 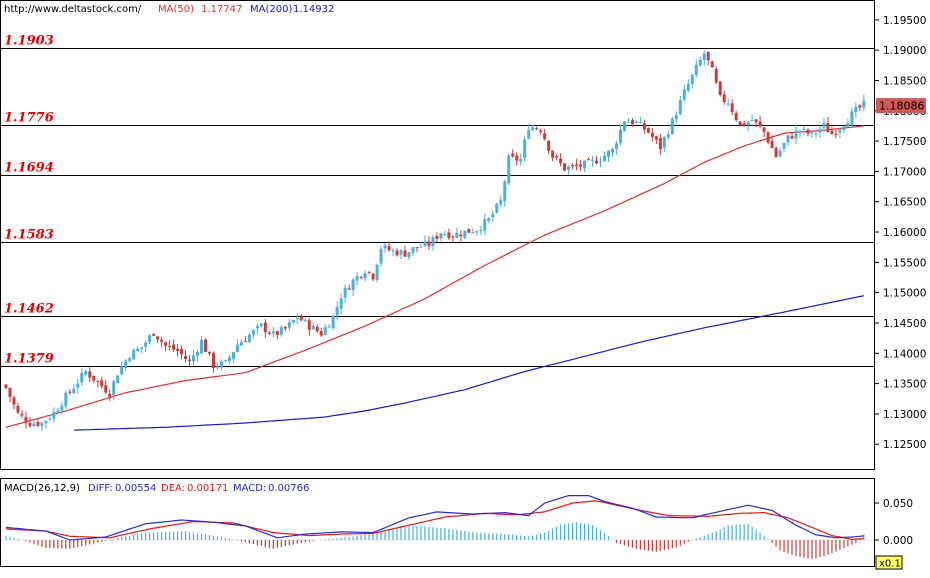 What do you see at coordinates (904, 294) in the screenshot?
I see `price-axis-tick-label: 1.15000` at bounding box center [904, 294].